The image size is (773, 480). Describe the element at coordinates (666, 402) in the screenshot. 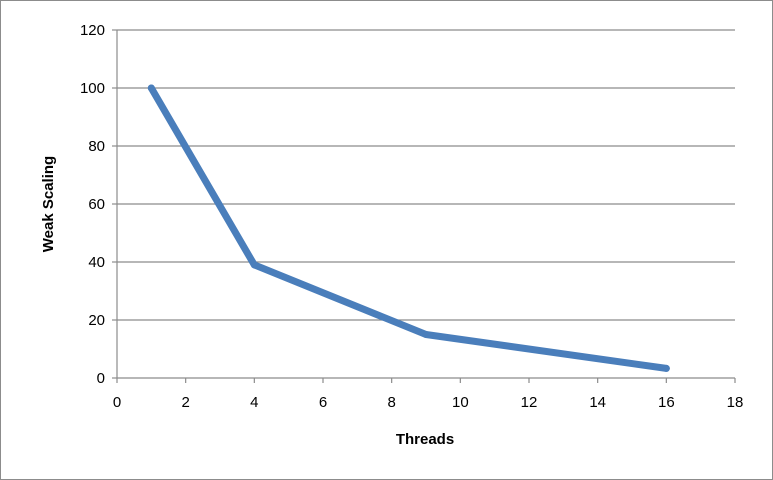

I see `x-tick-label: 16` at that location.